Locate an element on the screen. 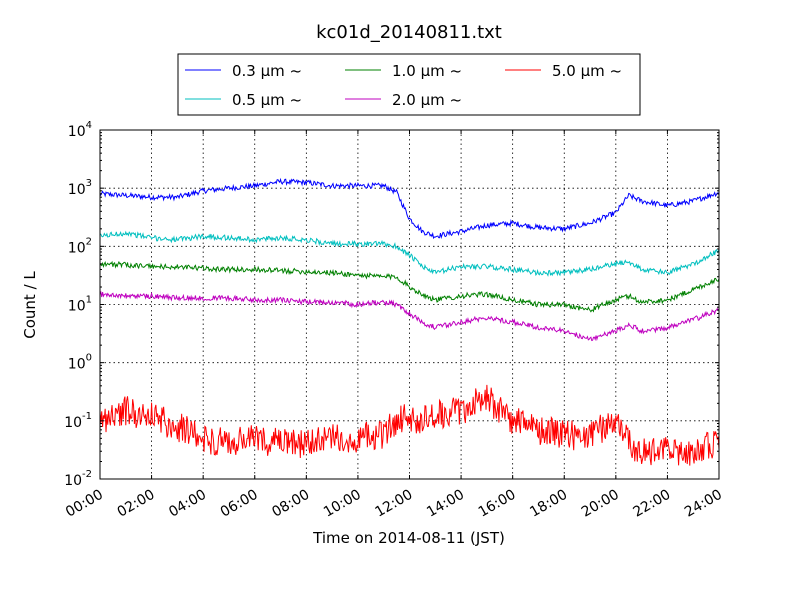 This screenshot has height=600, width=800. legend-label: 0.3 μm ~ is located at coordinates (267, 71).